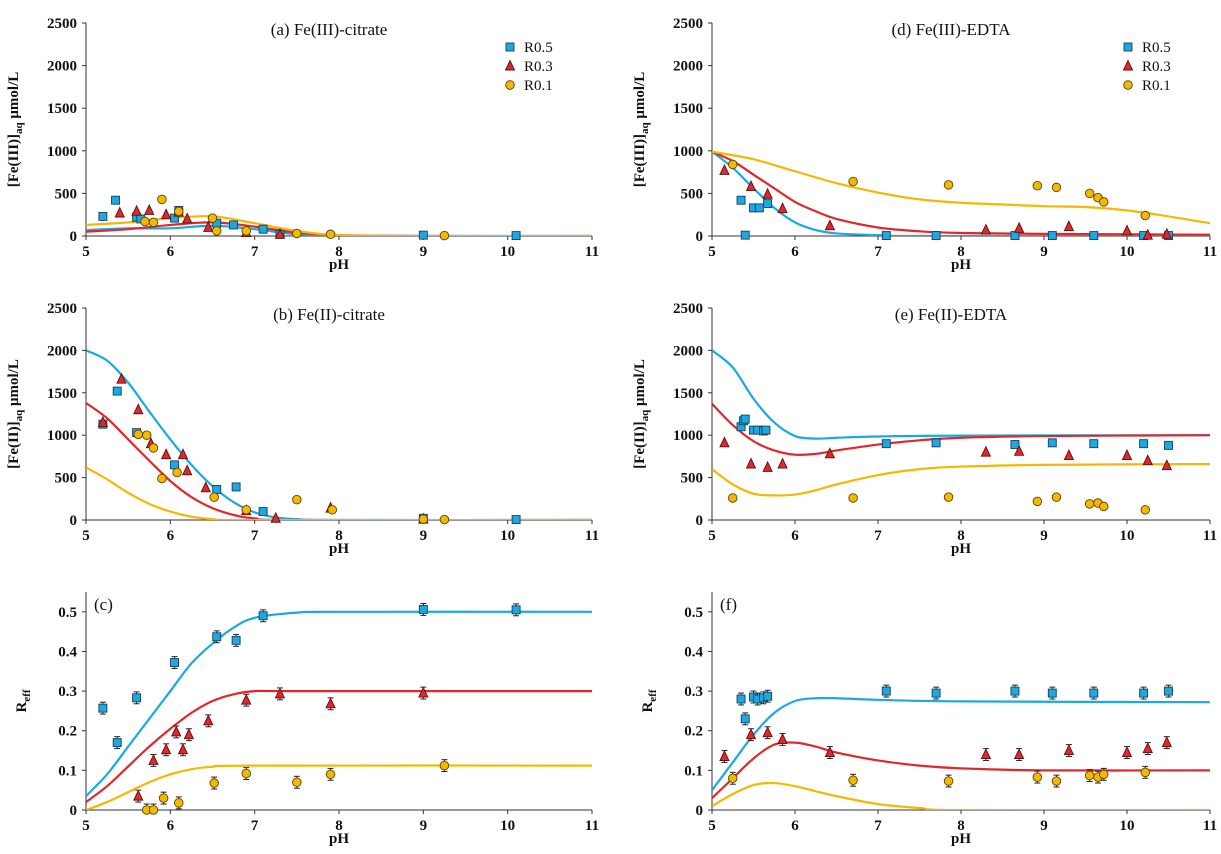  What do you see at coordinates (795, 536) in the screenshot?
I see `x-tick-label: 6` at bounding box center [795, 536].